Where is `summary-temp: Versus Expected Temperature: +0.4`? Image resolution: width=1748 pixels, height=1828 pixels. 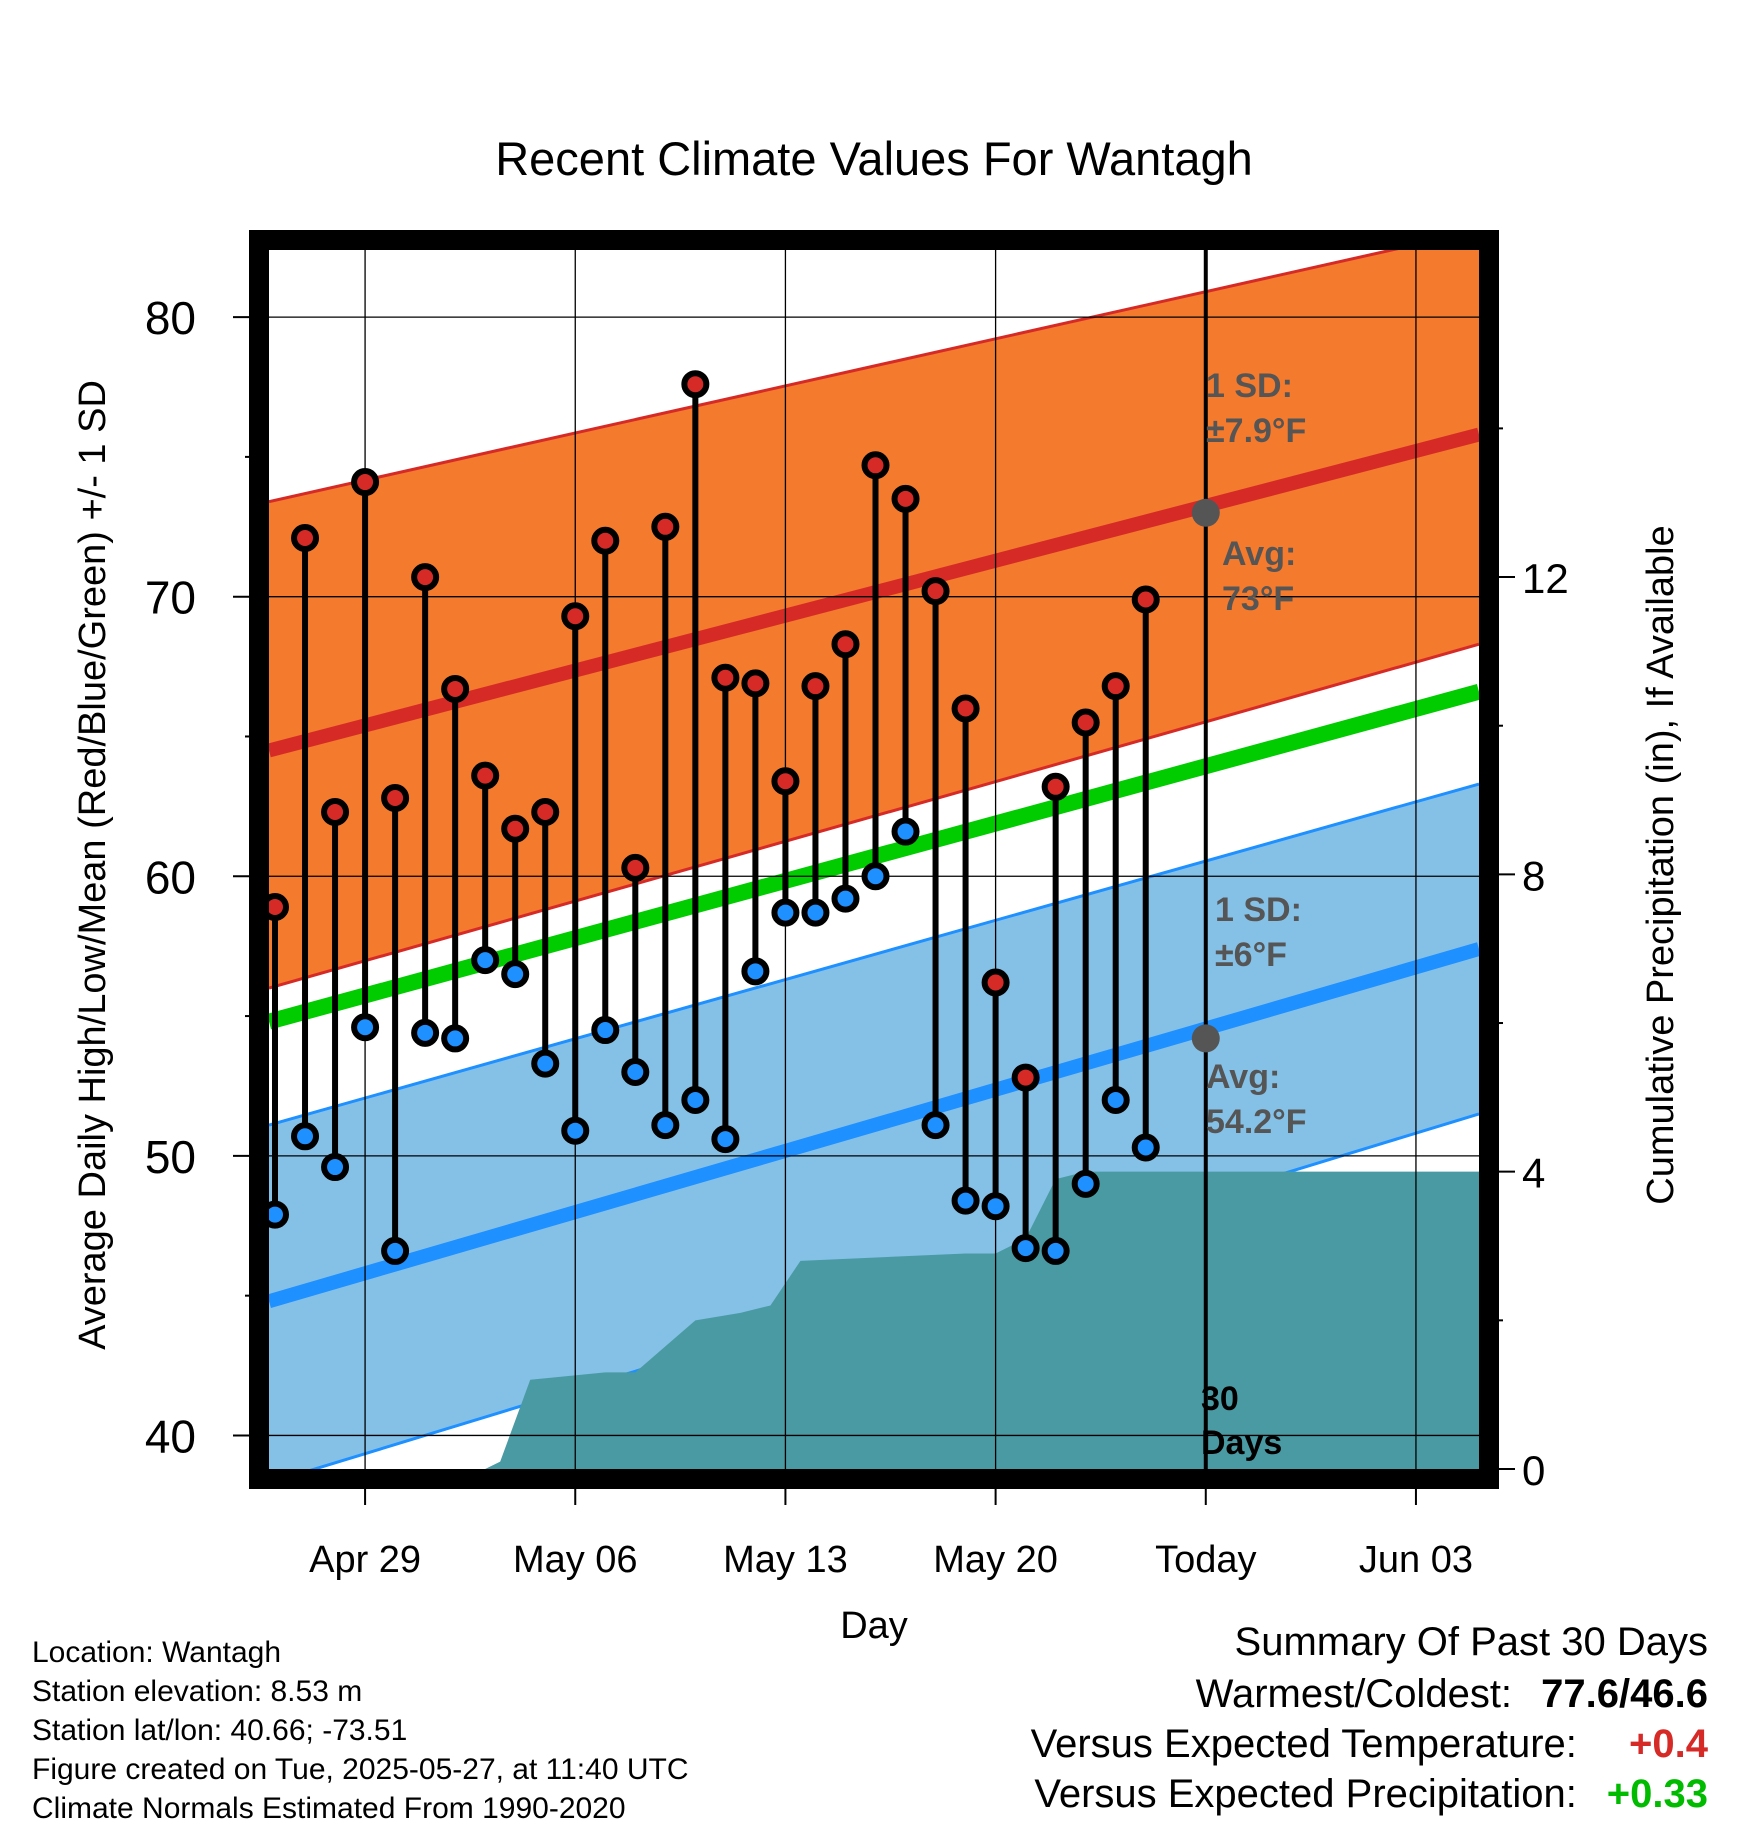
summary-temp: Versus Expected Temperature: +0.4 is located at coordinates (1369, 1744).